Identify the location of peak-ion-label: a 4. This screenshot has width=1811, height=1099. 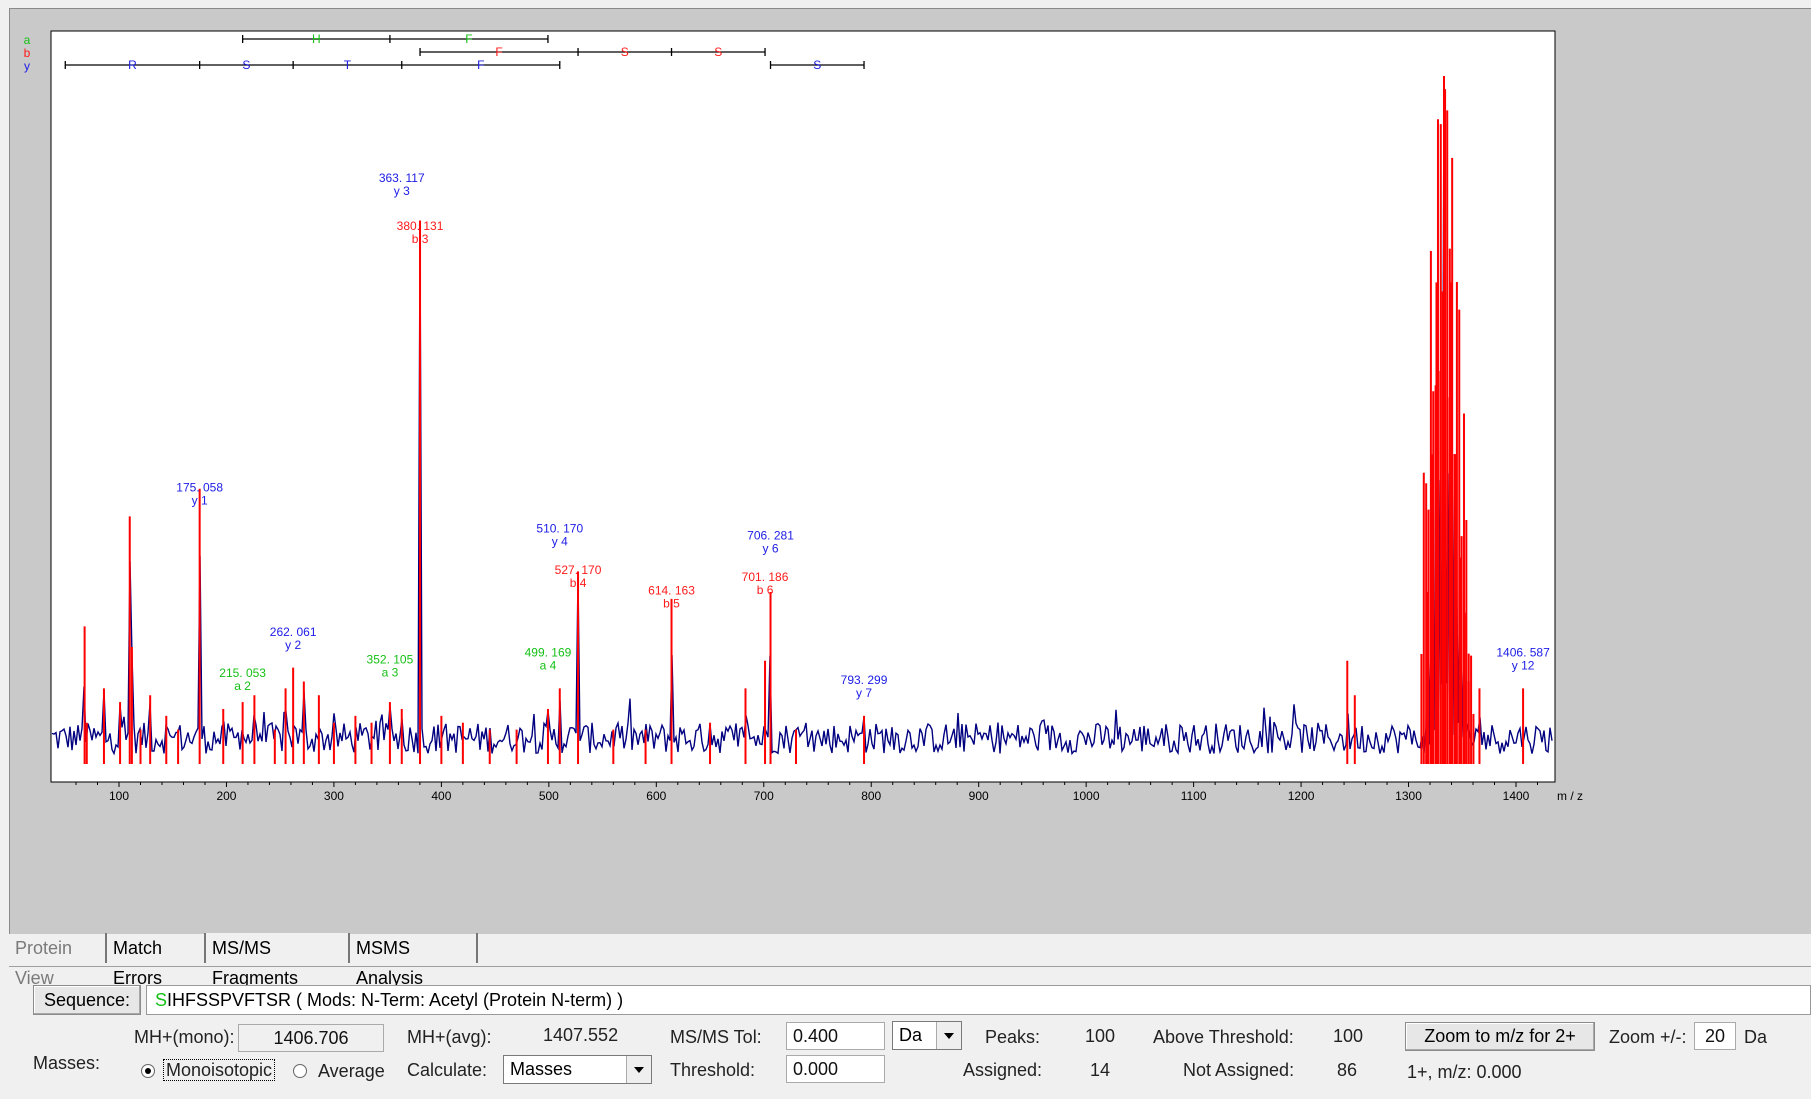
(548, 666).